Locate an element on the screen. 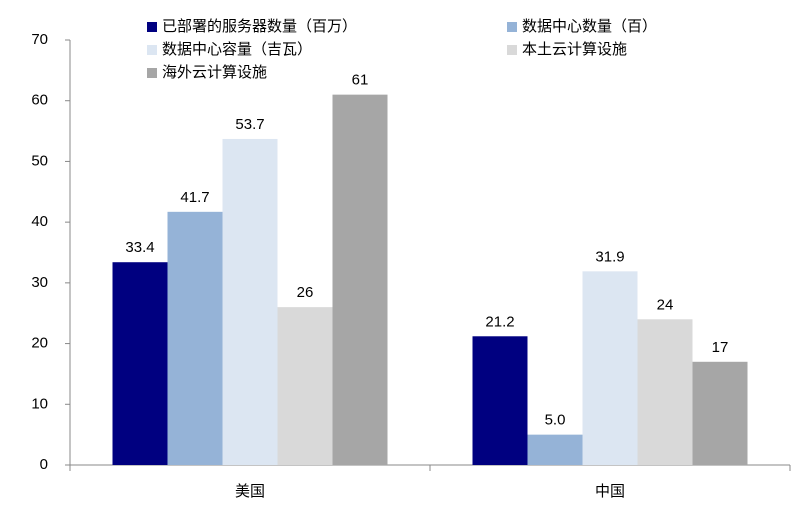 The height and width of the screenshot is (508, 801). x-tick-label: 美国 is located at coordinates (250, 491).